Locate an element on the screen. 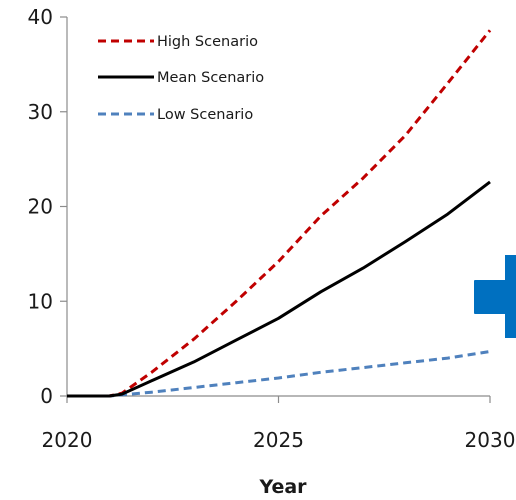 This screenshot has width=516, height=500. x-tick-label: 2020 is located at coordinates (67, 440).